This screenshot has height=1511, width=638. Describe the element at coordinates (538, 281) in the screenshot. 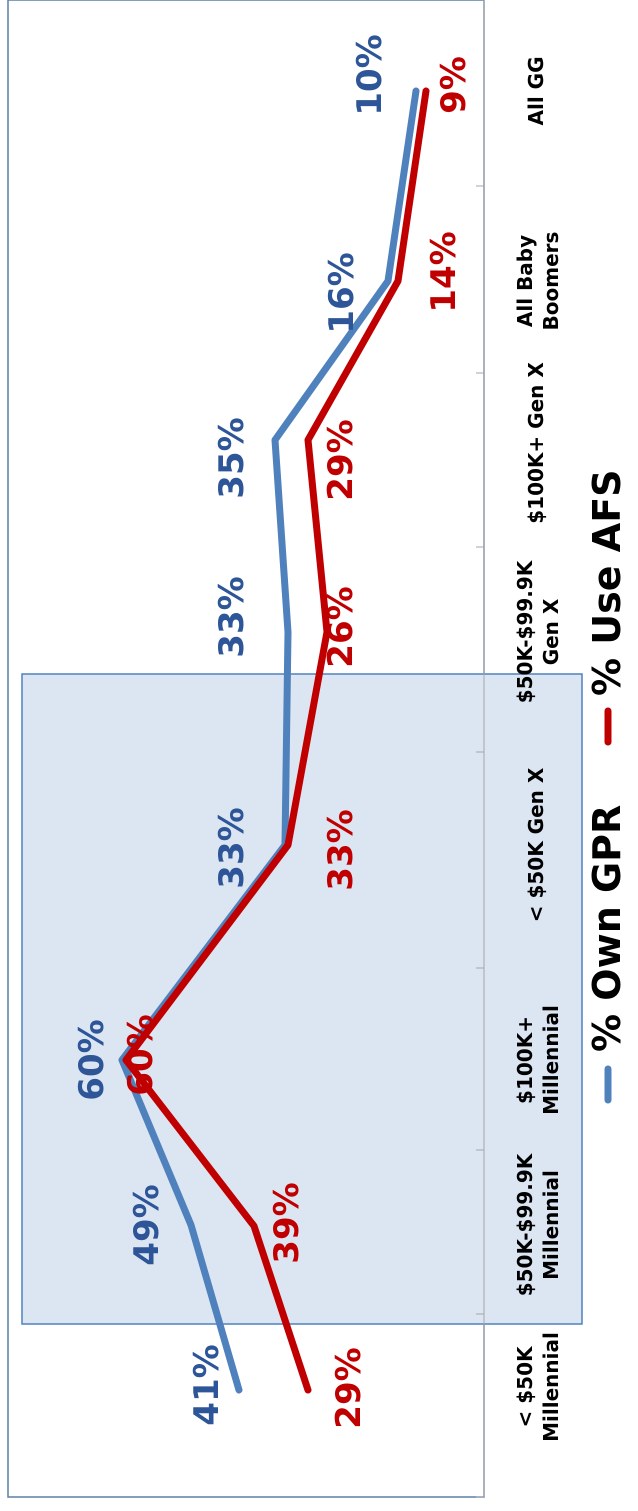

I see `category-label: All Baby Boomers` at that location.